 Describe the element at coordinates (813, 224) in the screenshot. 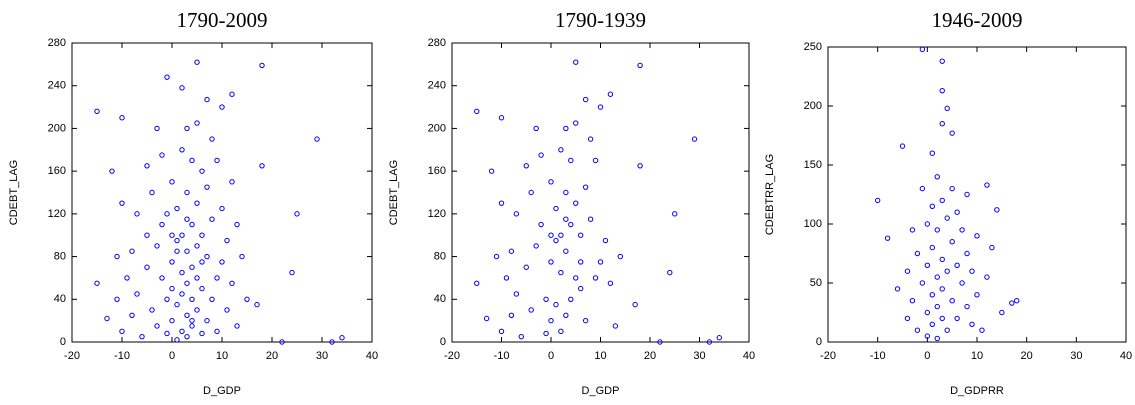

I see `y-tick-label: 100` at that location.